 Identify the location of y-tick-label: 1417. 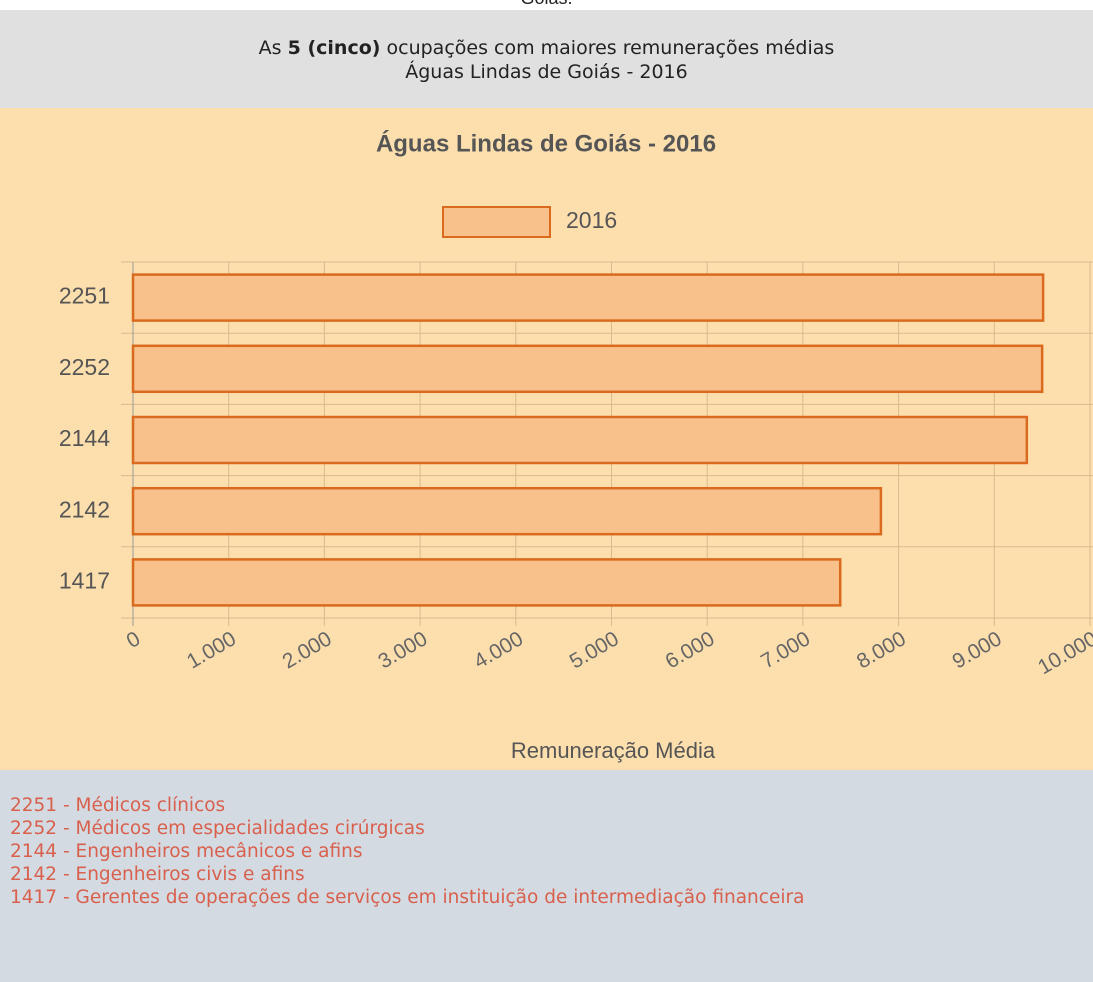
(84, 580).